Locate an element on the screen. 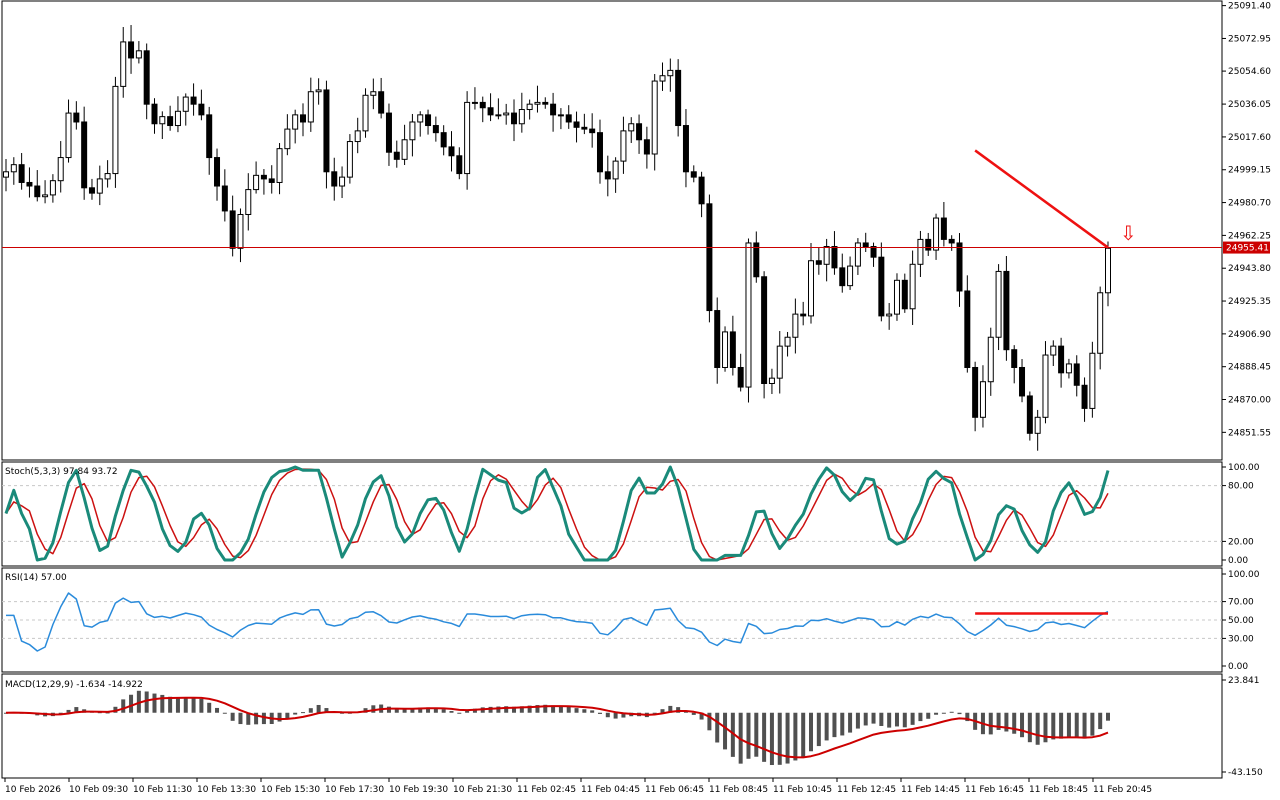 Image resolution: width=1280 pixels, height=800 pixels. price-tick-label: 24870.00 is located at coordinates (1249, 401).